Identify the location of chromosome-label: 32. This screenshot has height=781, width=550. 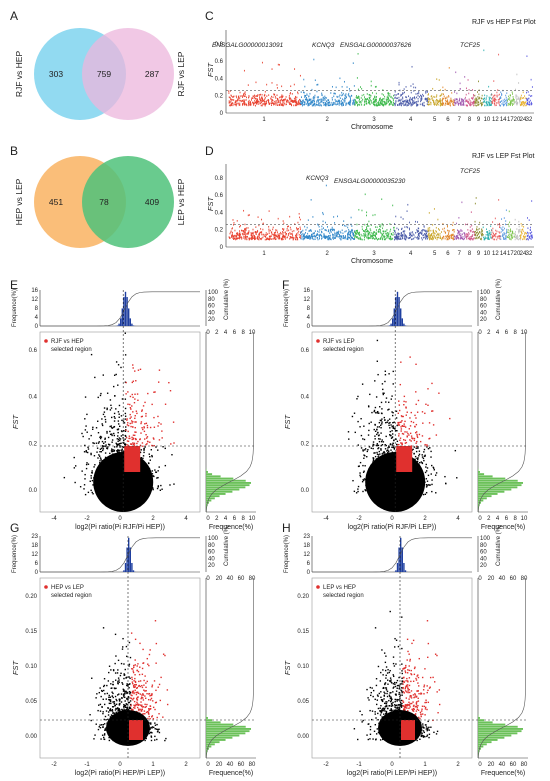
(529, 120).